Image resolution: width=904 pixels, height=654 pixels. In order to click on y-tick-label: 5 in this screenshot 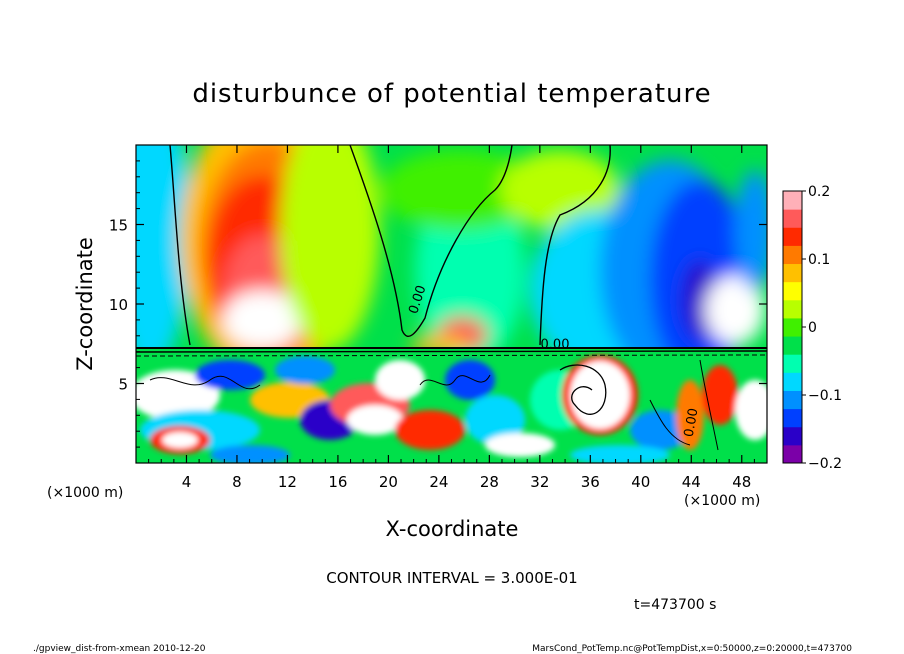, I will do `click(123, 385)`.